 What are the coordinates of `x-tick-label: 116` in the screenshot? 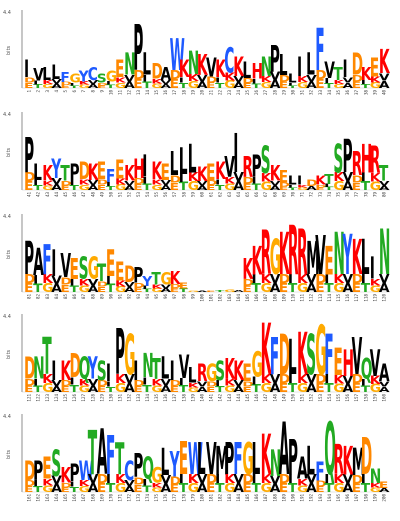 It's located at (347, 298).